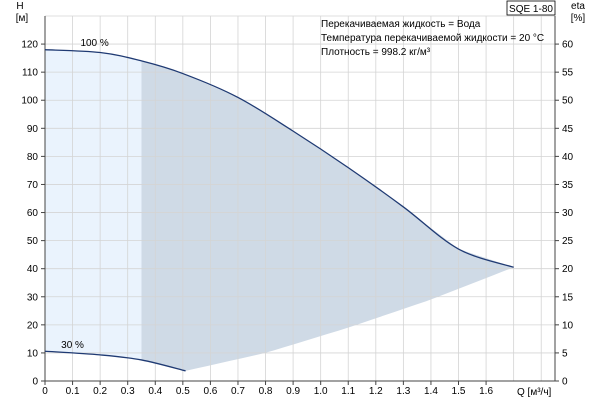  Describe the element at coordinates (568, 157) in the screenshot. I see `y-right-tick-label: 40` at that location.